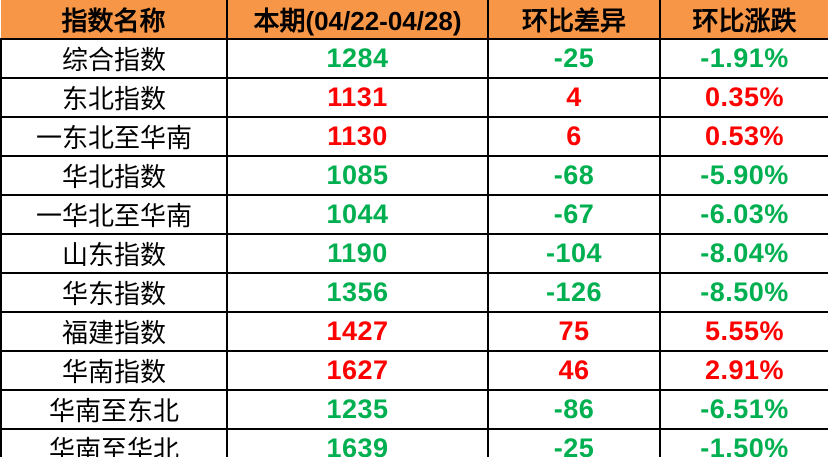 The height and width of the screenshot is (457, 828). Describe the element at coordinates (114, 20) in the screenshot. I see `col-header-index-name: 指数名称` at that location.